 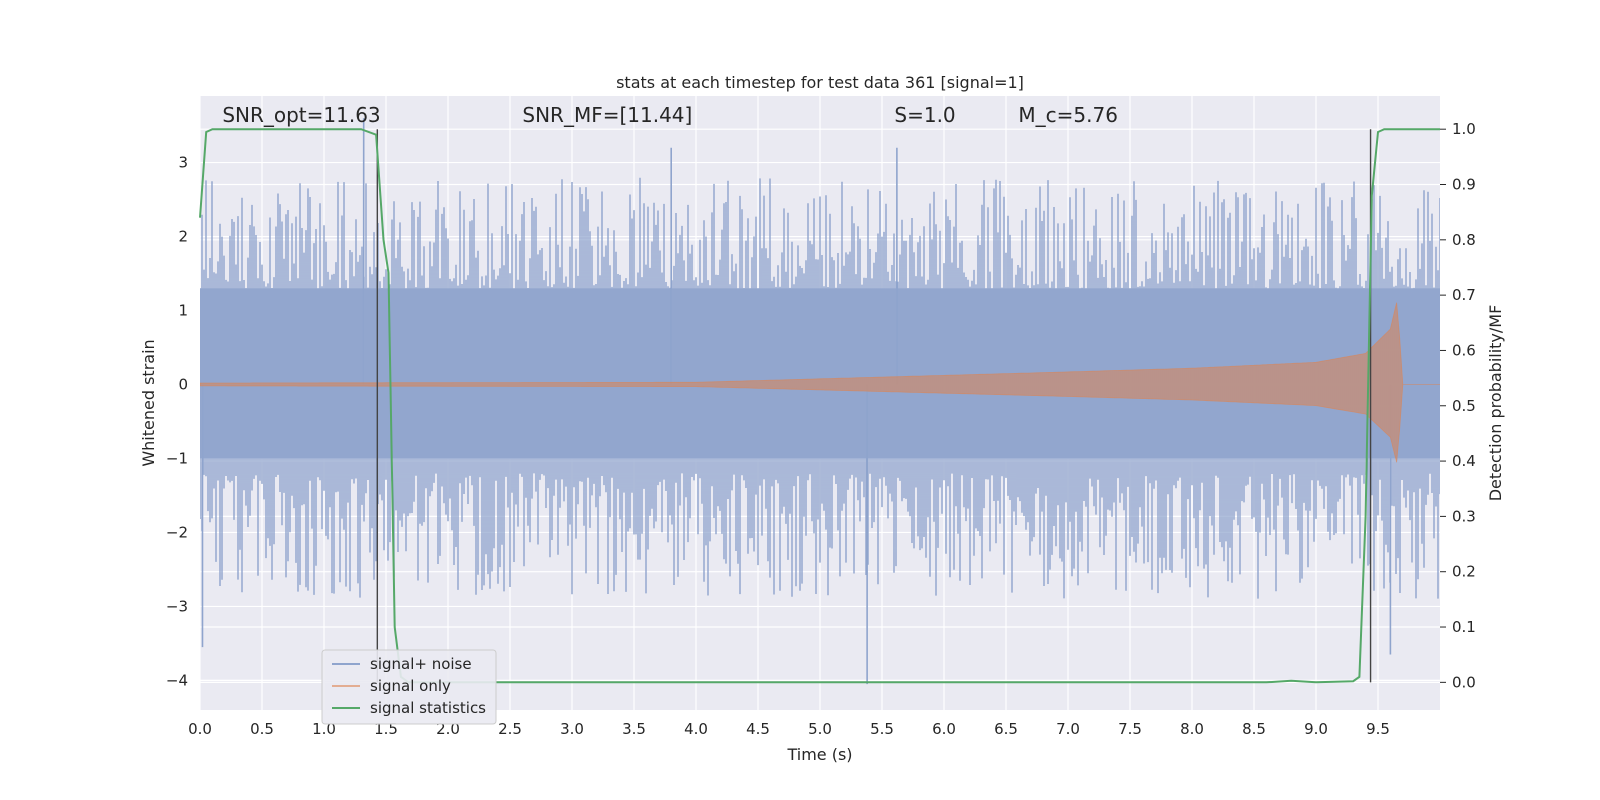 What do you see at coordinates (1378, 729) in the screenshot?
I see `x-tick-label: 9.5` at bounding box center [1378, 729].